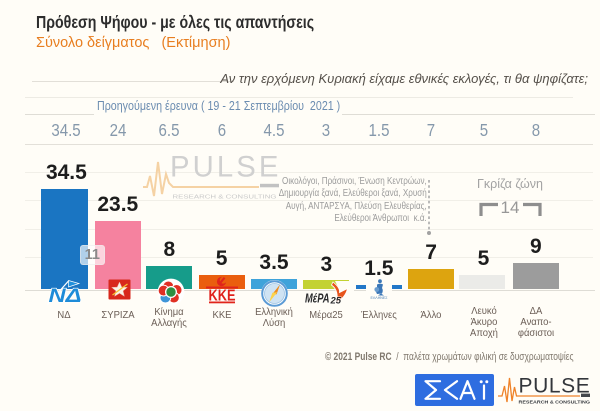  I want to click on svg-text: ΕΛΛΗΝΕΣ, so click(379, 298).